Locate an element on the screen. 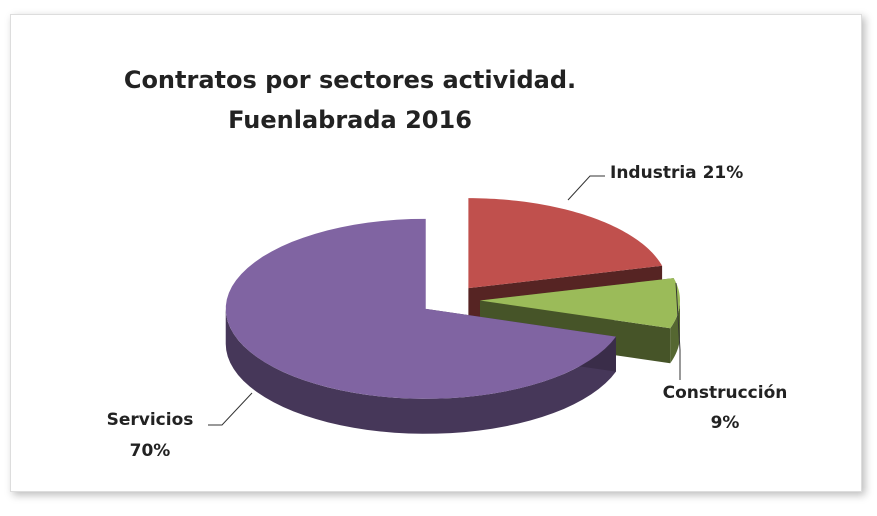 Image resolution: width=877 pixels, height=516 pixels. category-label: Construcción is located at coordinates (725, 393).